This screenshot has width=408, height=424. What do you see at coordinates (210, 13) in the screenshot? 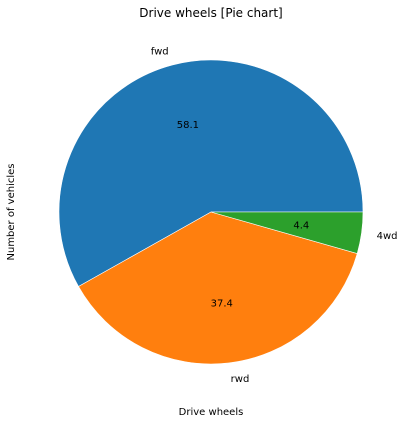
I see `chart-title: Drive wheels [Pie chart]` at bounding box center [210, 13].